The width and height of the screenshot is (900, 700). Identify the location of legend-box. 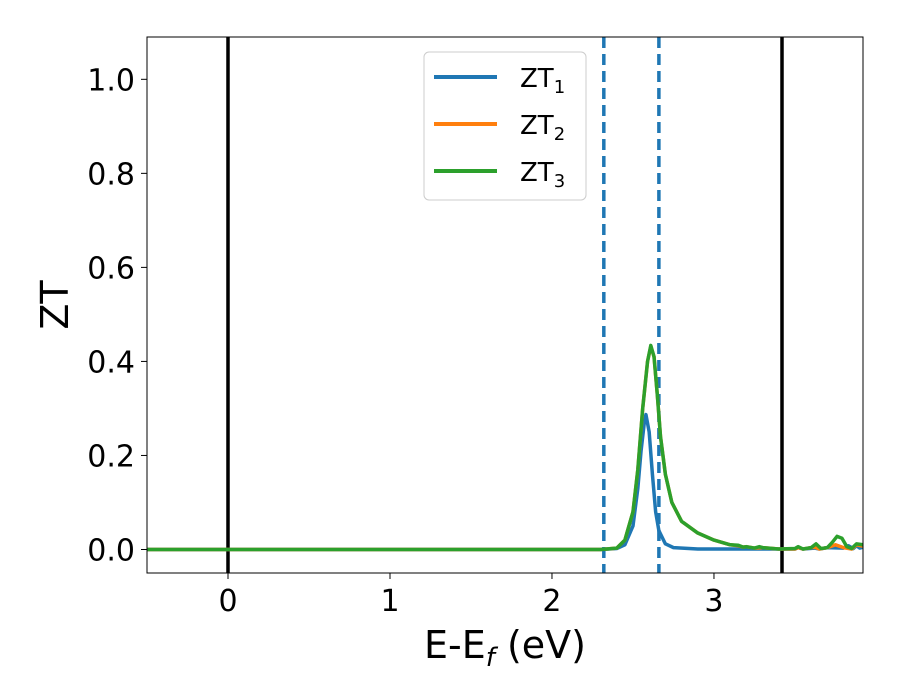
(505, 126).